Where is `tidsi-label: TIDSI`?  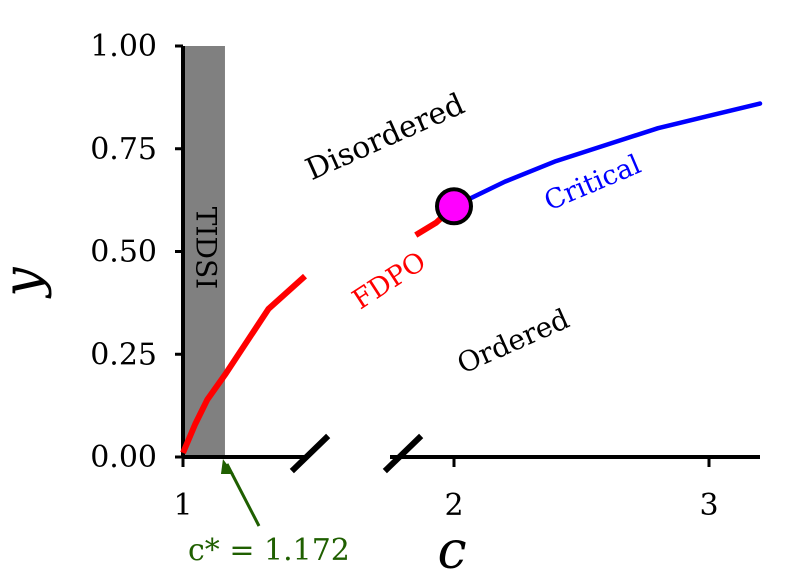 tidsi-label: TIDSI is located at coordinates (205, 248).